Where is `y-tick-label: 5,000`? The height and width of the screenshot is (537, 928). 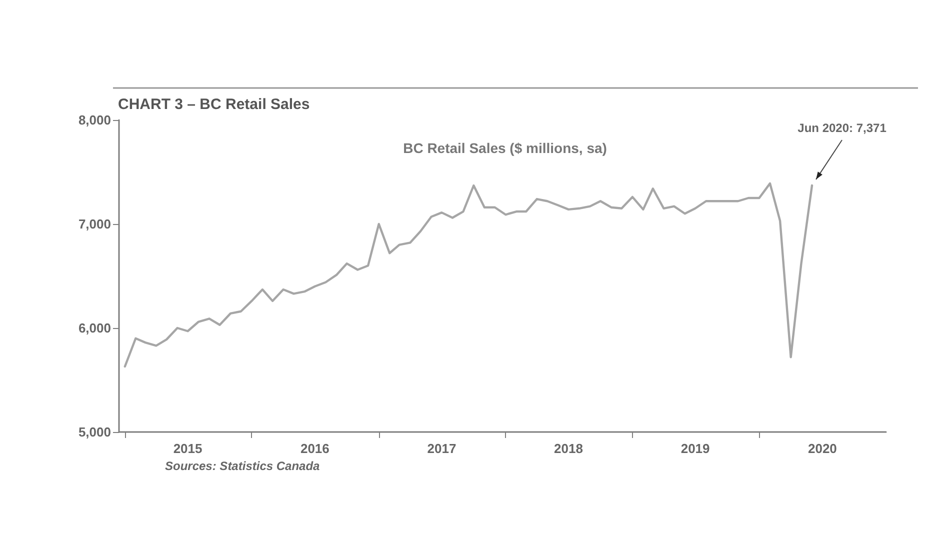
y-tick-label: 5,000 is located at coordinates (94, 432).